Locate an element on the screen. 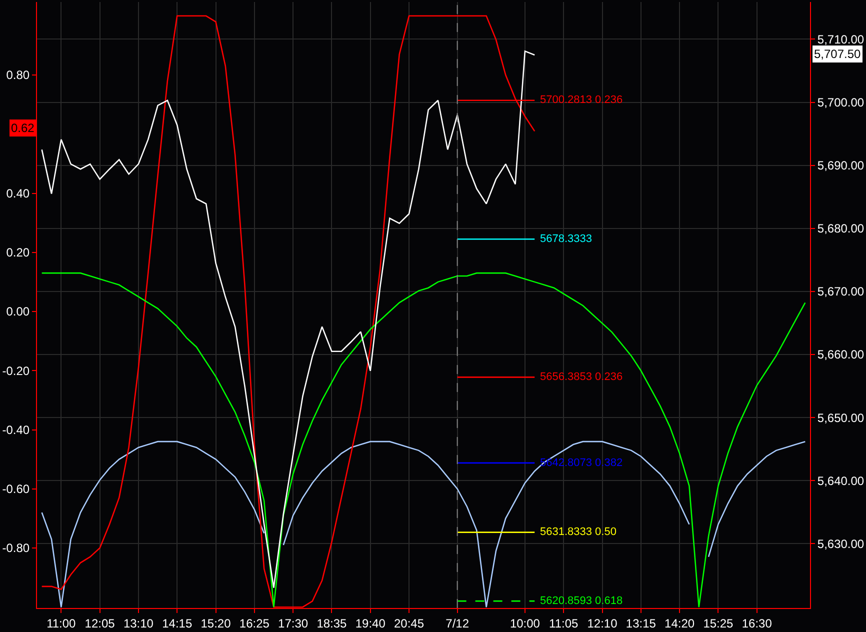  y-tick-label: -0.20 is located at coordinates (16, 371).